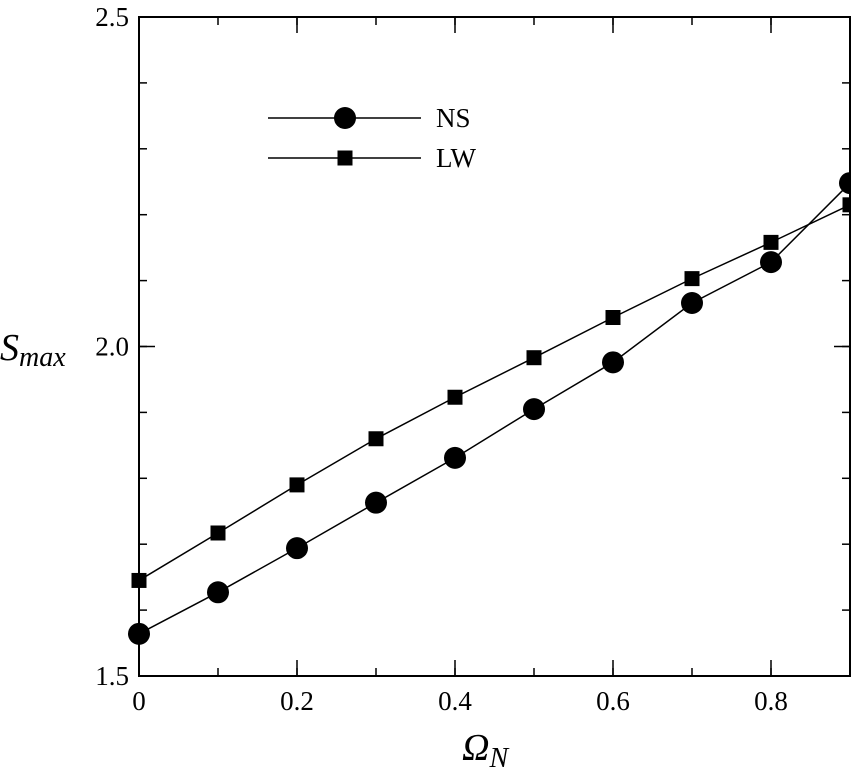 This screenshot has width=851, height=775. What do you see at coordinates (297, 701) in the screenshot?
I see `x-tick-label: 0.2` at bounding box center [297, 701].